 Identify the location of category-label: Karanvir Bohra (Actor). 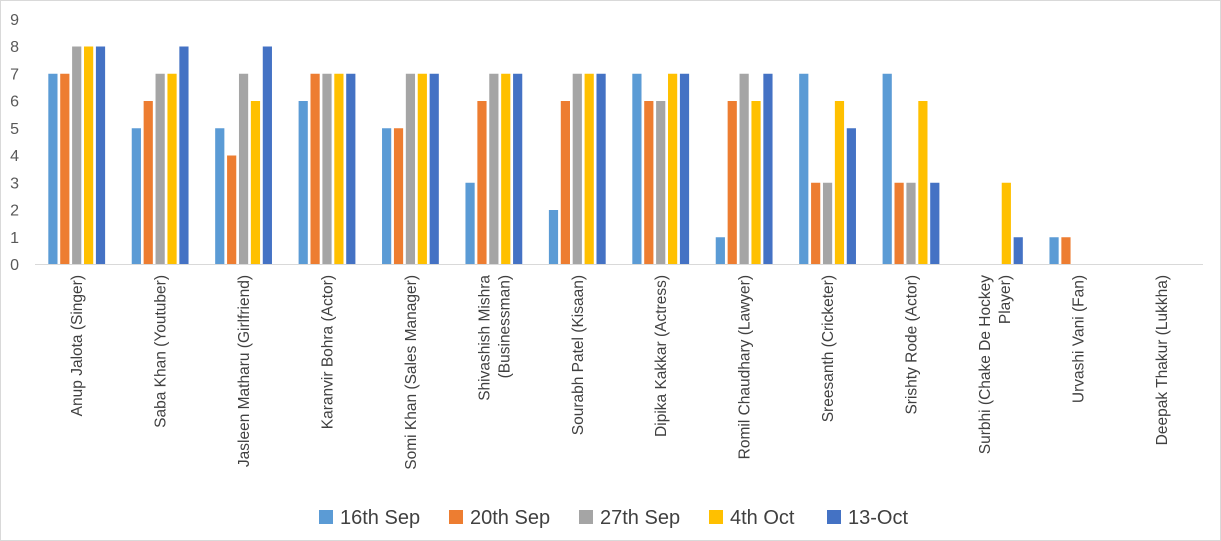
(328, 352).